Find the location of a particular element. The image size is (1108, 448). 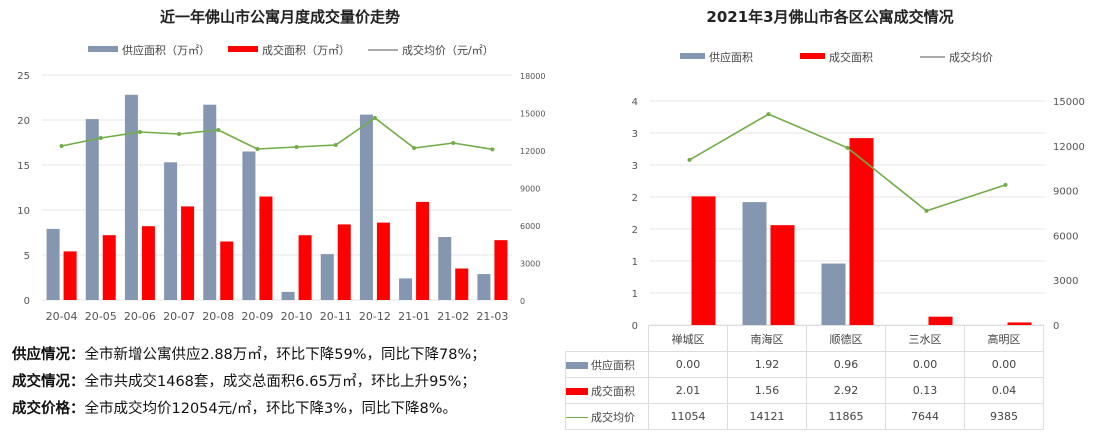

note-deal: 成交情况：全市共成交1468套，成交总面积6.65万㎡，环比上升95%； is located at coordinates (249, 382).